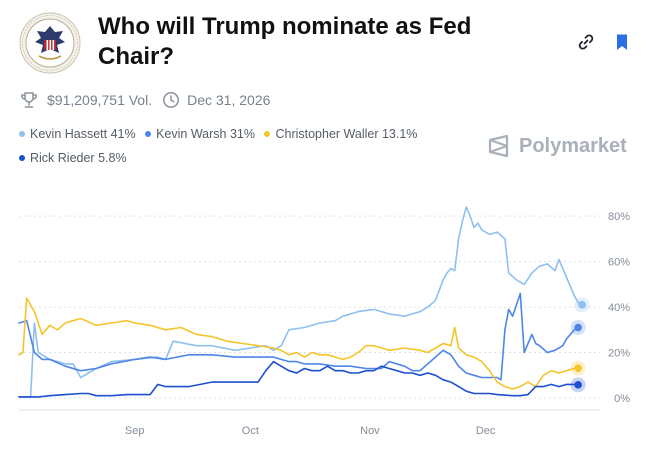  Describe the element at coordinates (310, 431) in the screenshot. I see `x-axis: Sep Oct Nov Dec` at that location.